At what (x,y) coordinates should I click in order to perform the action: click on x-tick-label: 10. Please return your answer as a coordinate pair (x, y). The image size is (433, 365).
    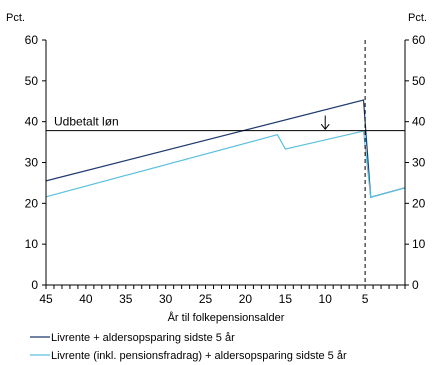
    Looking at the image, I should click on (326, 299).